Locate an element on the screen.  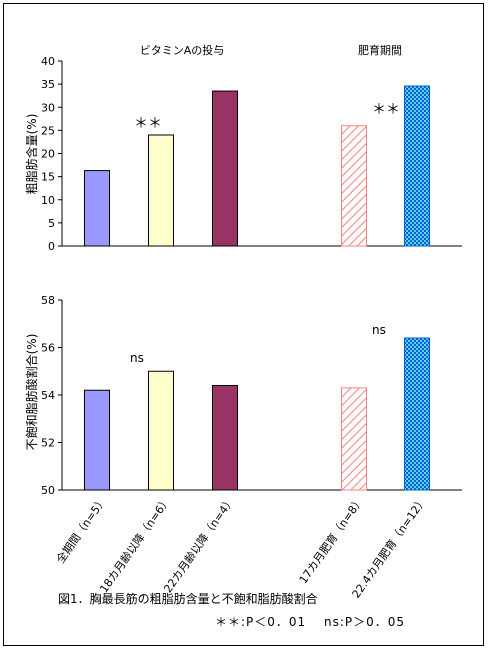
top-y-tick-label: 40 is located at coordinates (48, 61).